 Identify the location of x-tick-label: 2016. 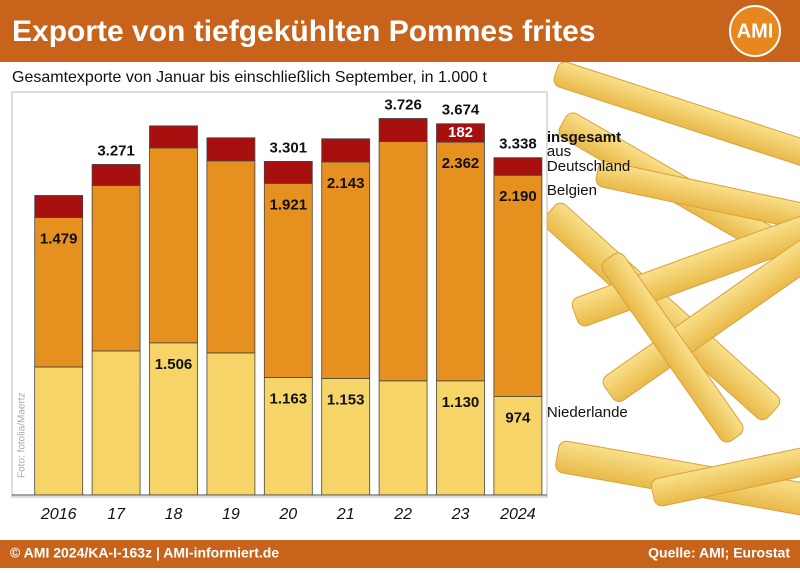
(58, 514).